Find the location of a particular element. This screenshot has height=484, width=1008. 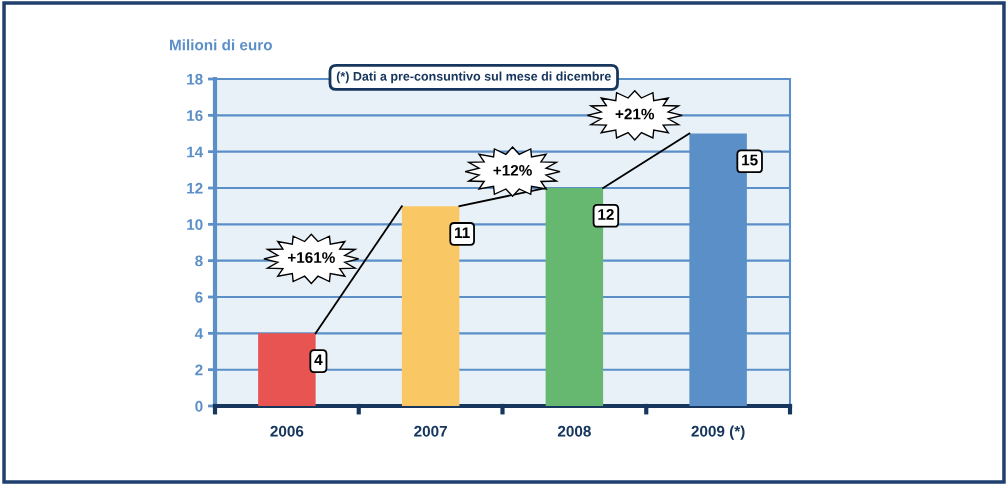

y-tick-label: 4 is located at coordinates (199, 333).